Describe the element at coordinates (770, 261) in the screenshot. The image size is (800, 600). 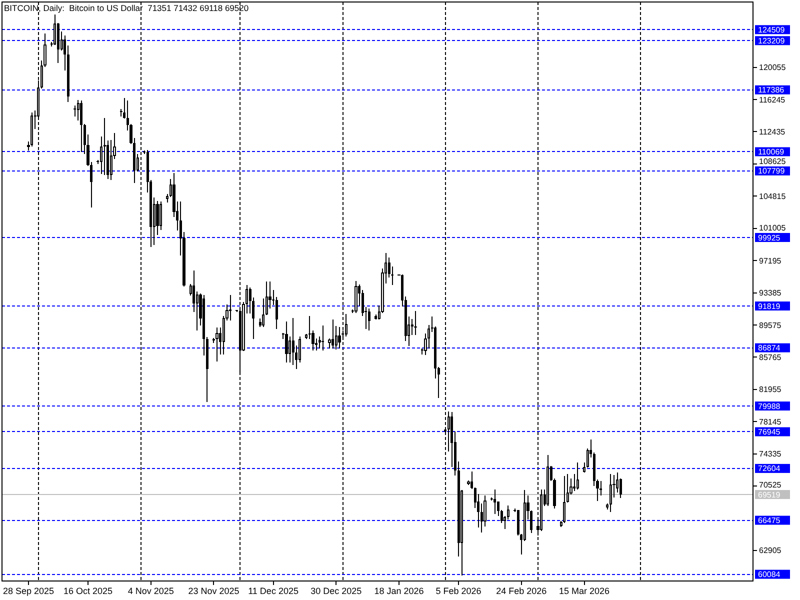
I see `y-tick-label: 97195` at that location.